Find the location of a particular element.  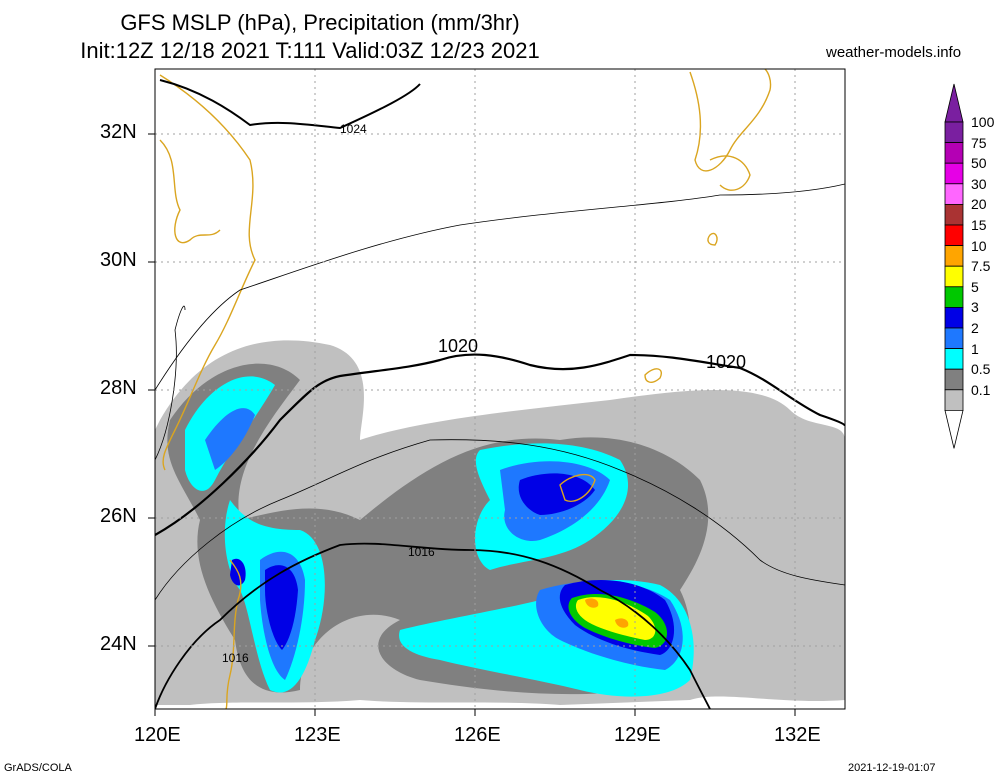

lat-label-28n: 28N is located at coordinates (118, 388).